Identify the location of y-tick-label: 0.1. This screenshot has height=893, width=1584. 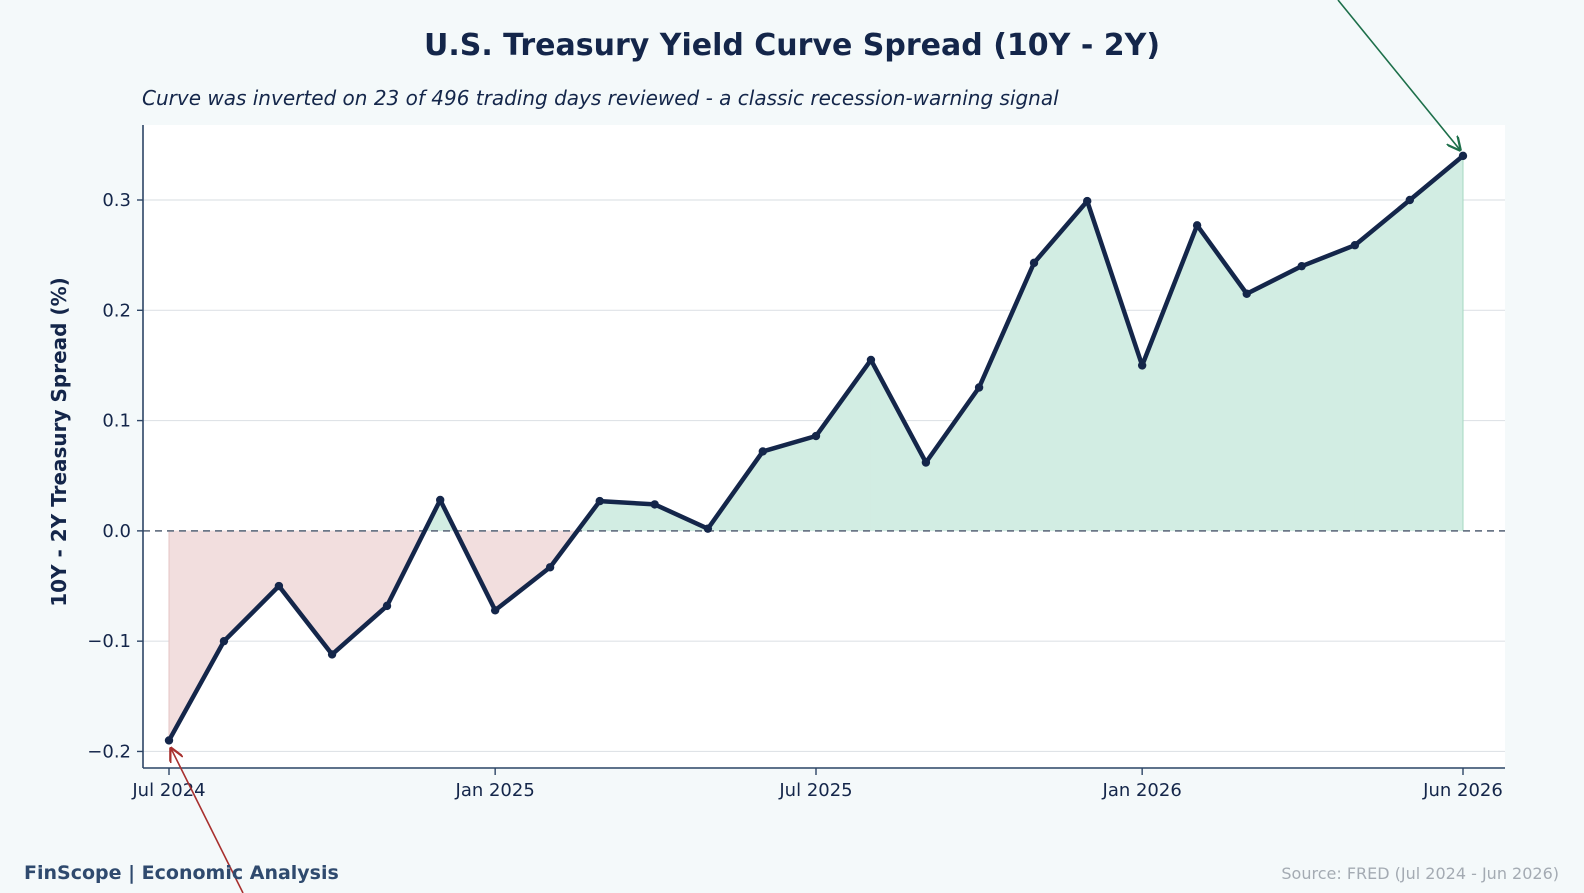
(116, 421).